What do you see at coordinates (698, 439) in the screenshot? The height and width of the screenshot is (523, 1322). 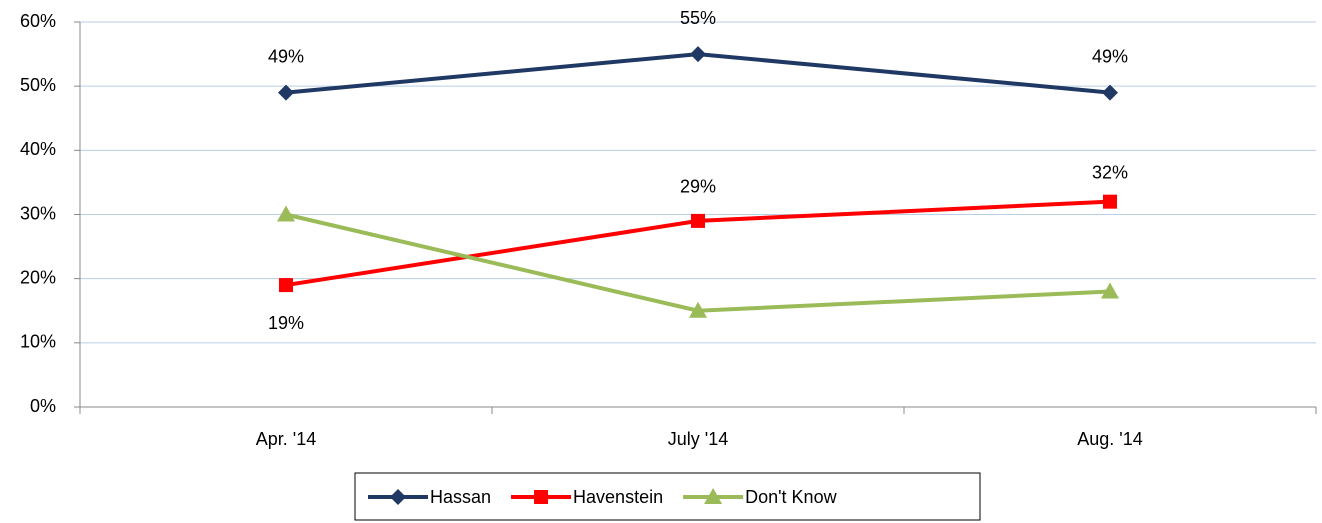 I see `x-tick-label: July '14` at bounding box center [698, 439].